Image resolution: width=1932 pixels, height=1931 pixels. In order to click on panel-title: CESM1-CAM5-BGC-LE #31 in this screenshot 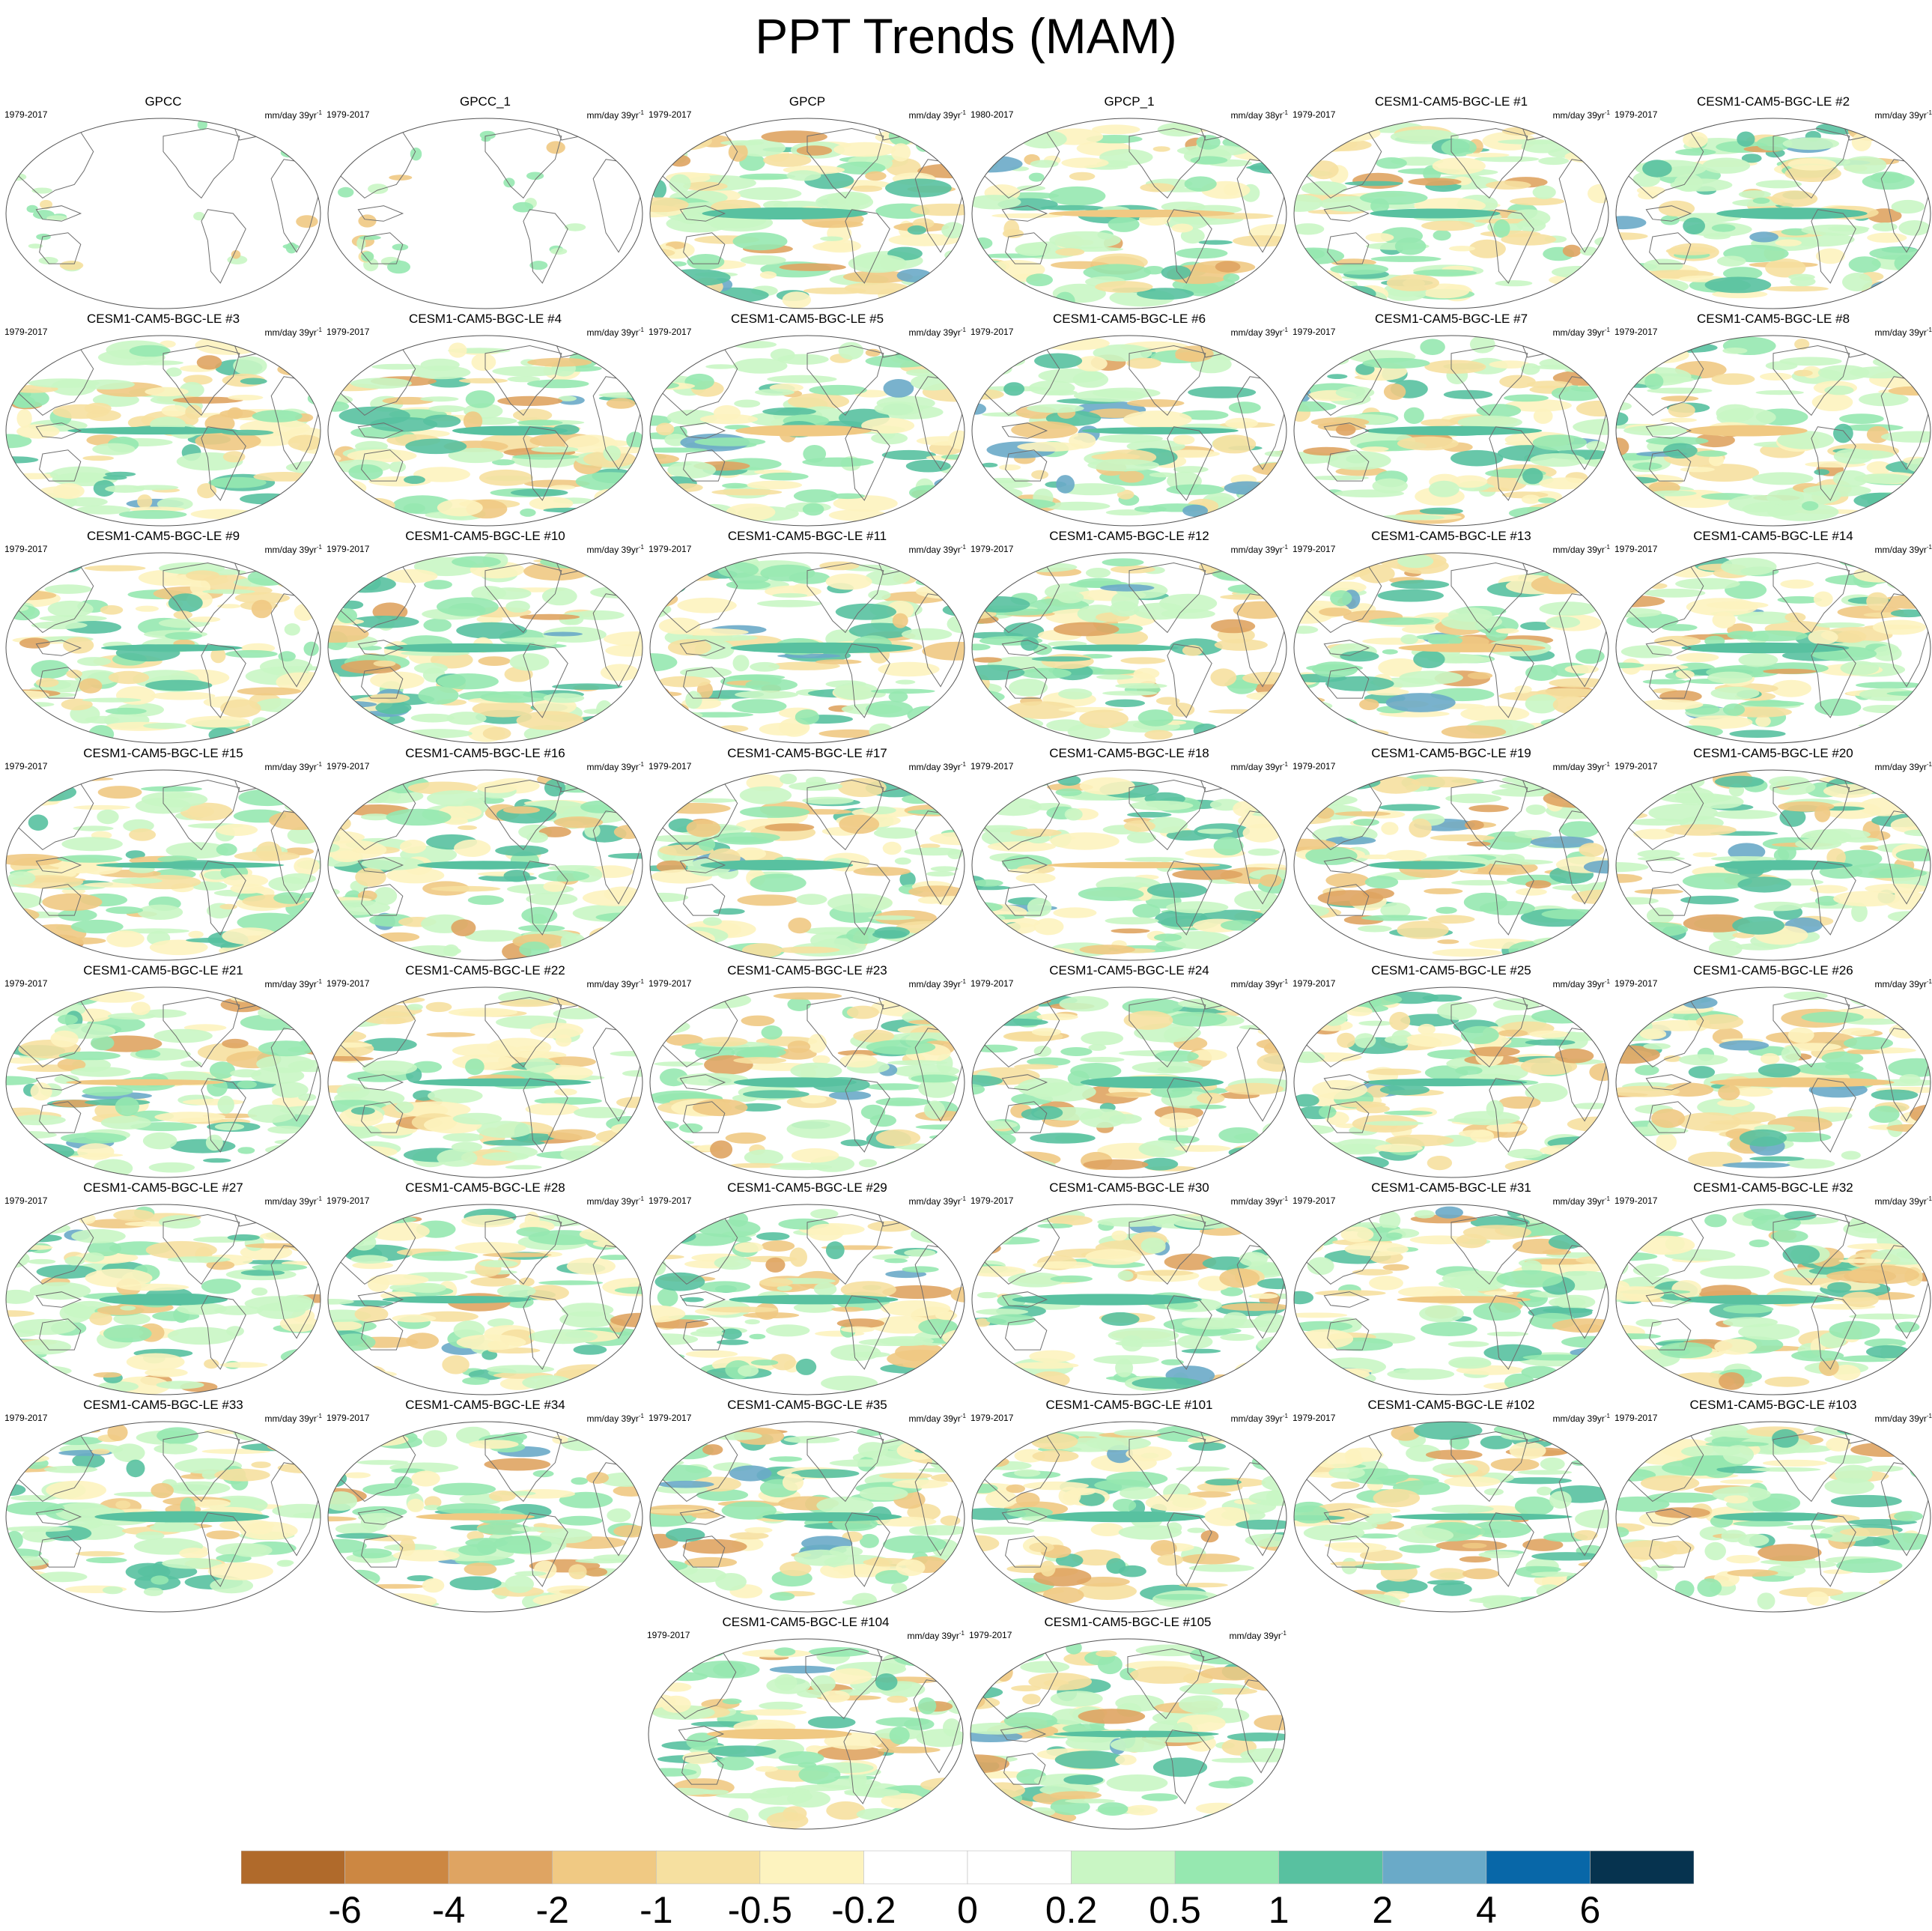, I will do `click(1451, 1187)`.